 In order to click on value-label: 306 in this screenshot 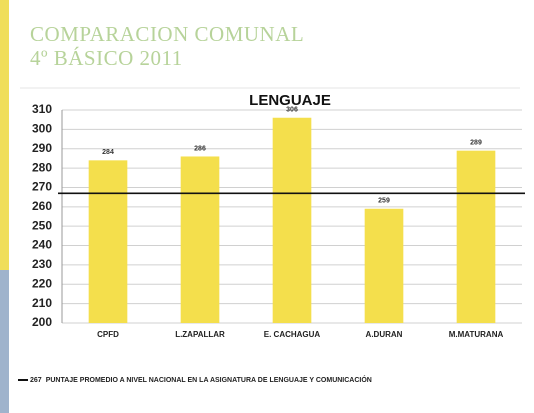, I will do `click(292, 110)`.